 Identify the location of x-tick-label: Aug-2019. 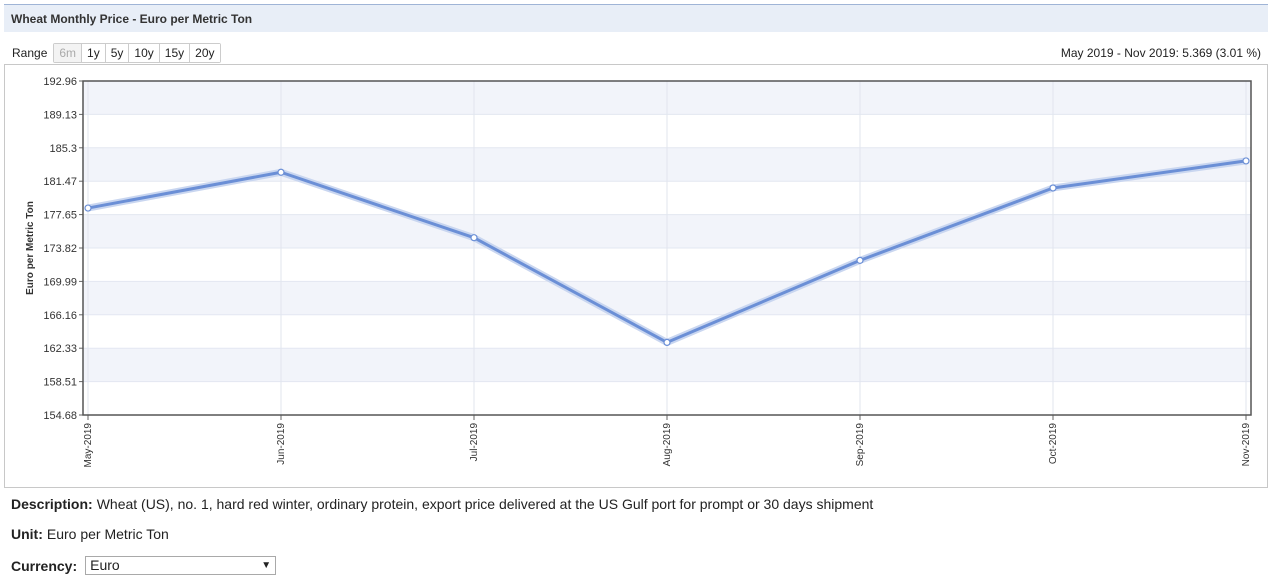
(667, 445).